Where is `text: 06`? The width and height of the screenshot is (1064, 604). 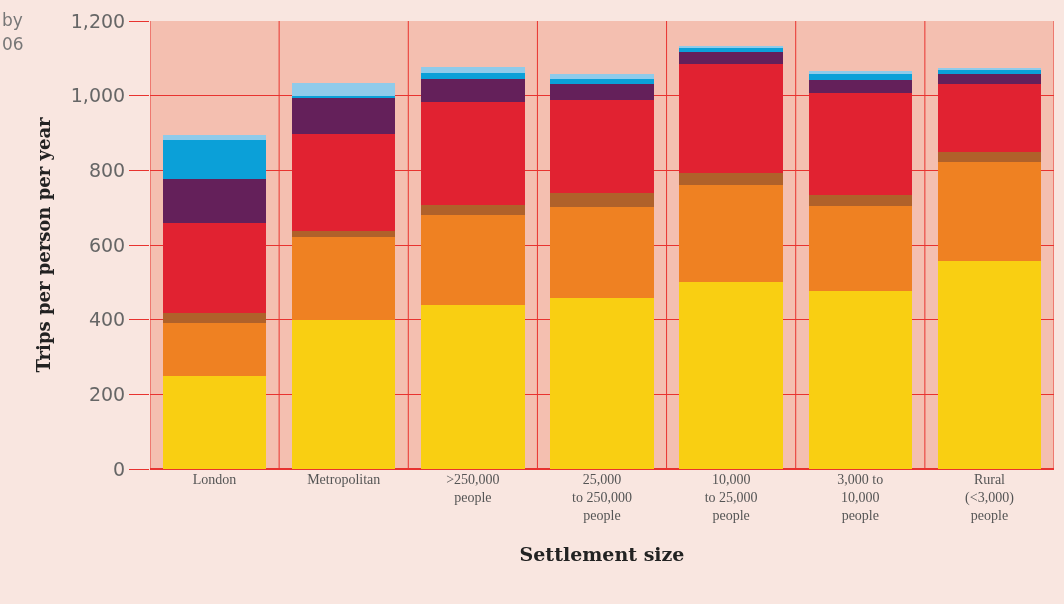 text: 06 is located at coordinates (13, 44).